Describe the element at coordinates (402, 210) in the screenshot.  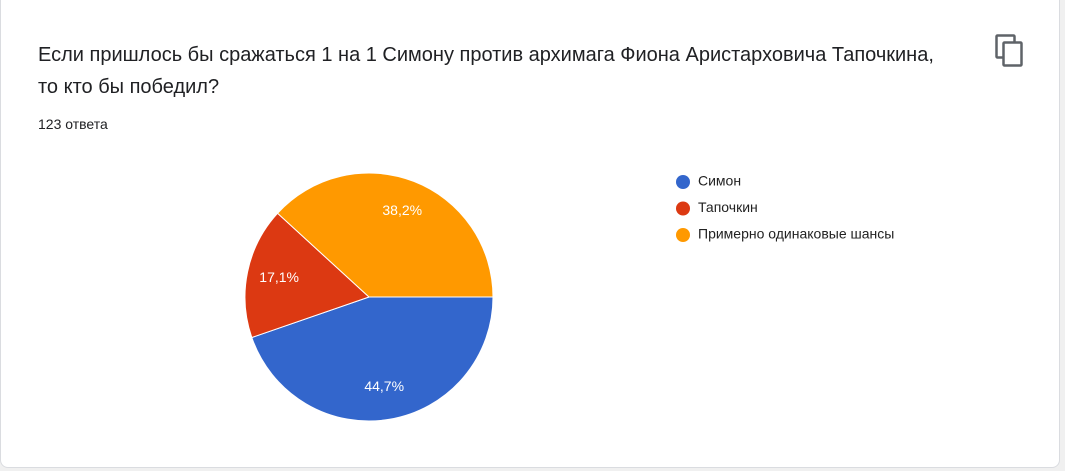
I see `slice-label: 38,2%` at that location.